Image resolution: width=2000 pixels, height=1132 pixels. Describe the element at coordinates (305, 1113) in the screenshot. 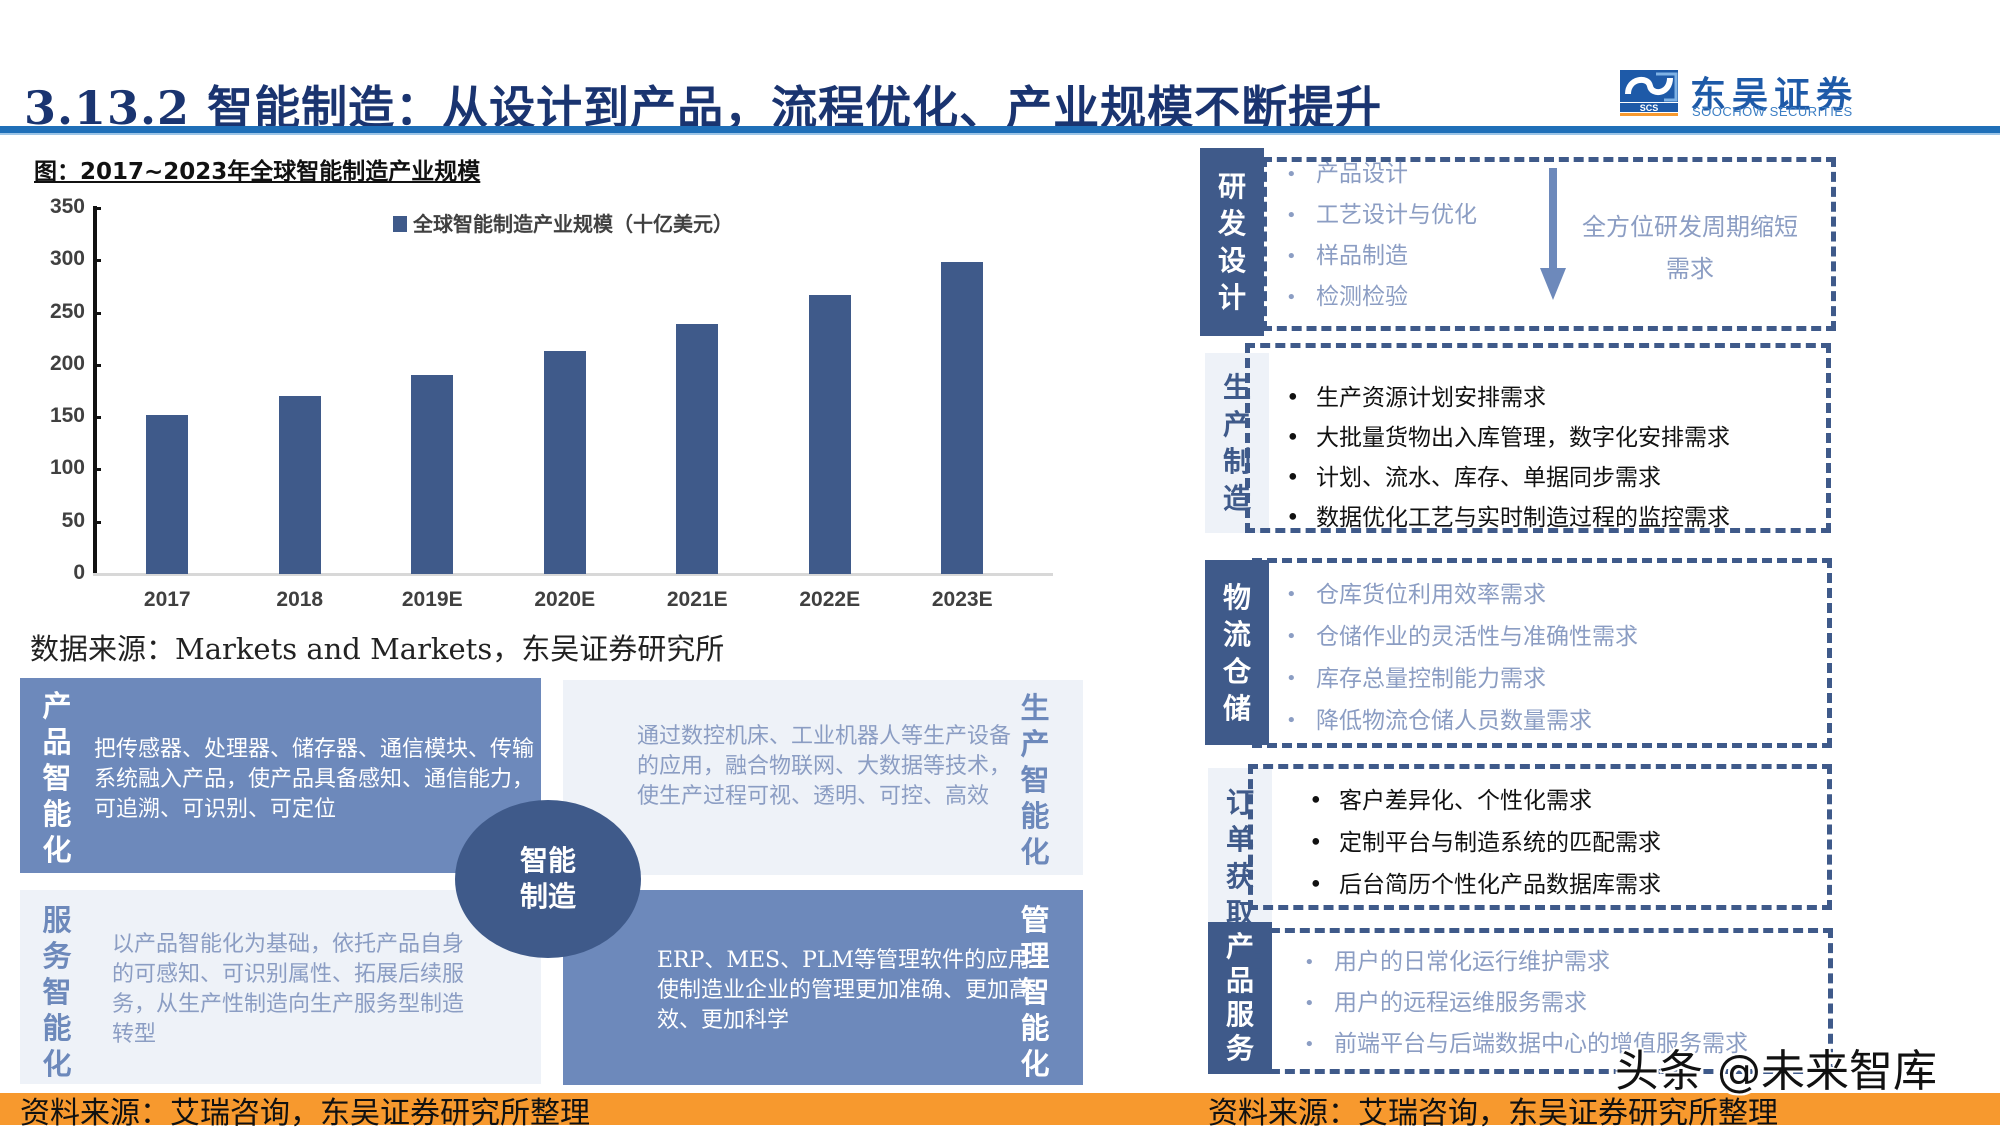

I see `quadrant-source-note: 资料来源：艾瑞咨询，东吴证券研究所整理` at that location.